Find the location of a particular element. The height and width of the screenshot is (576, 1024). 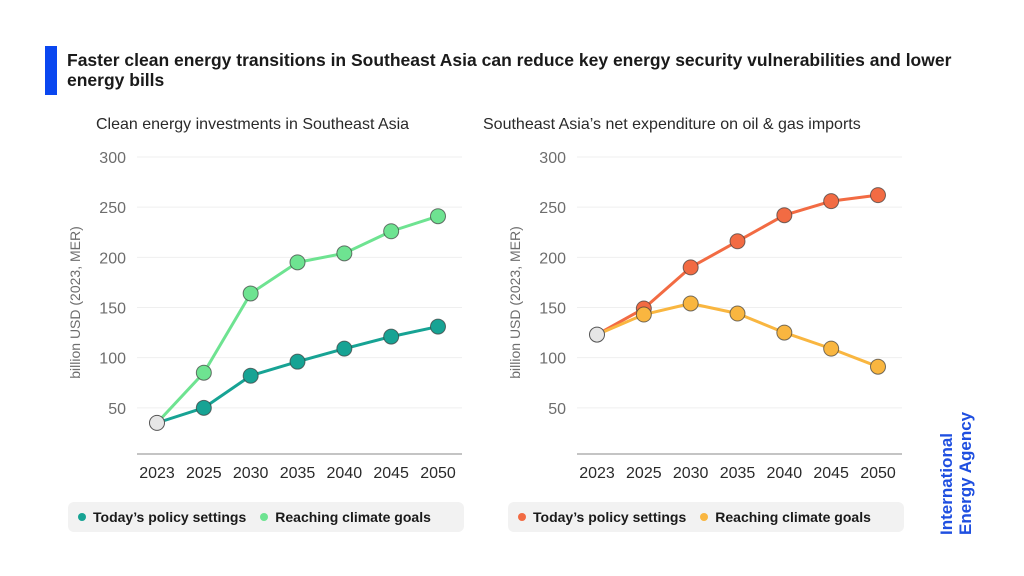

iea-logo: International Energy Agency is located at coordinates (956, 473).